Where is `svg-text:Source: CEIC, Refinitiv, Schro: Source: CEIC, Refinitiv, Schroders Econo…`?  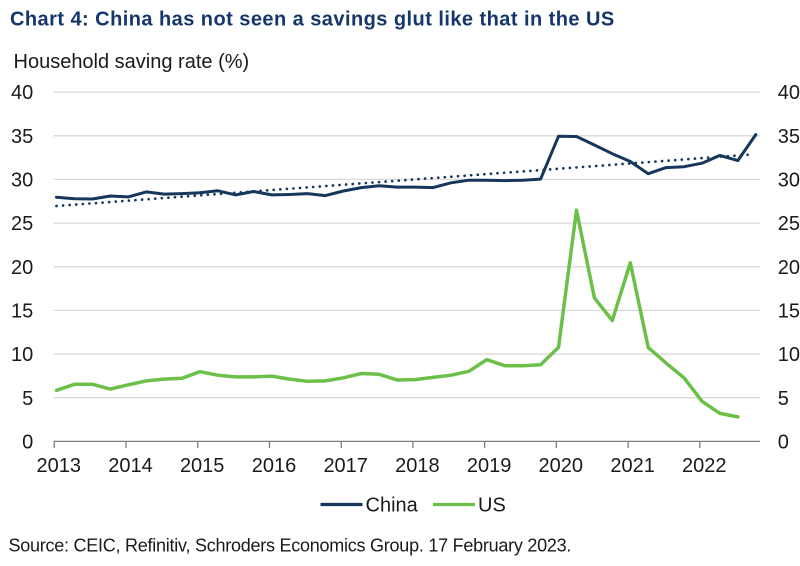 svg-text:Source: CEIC, Refinitiv, Schro: Source: CEIC, Refinitiv, Schroders Econo… is located at coordinates (290, 546).